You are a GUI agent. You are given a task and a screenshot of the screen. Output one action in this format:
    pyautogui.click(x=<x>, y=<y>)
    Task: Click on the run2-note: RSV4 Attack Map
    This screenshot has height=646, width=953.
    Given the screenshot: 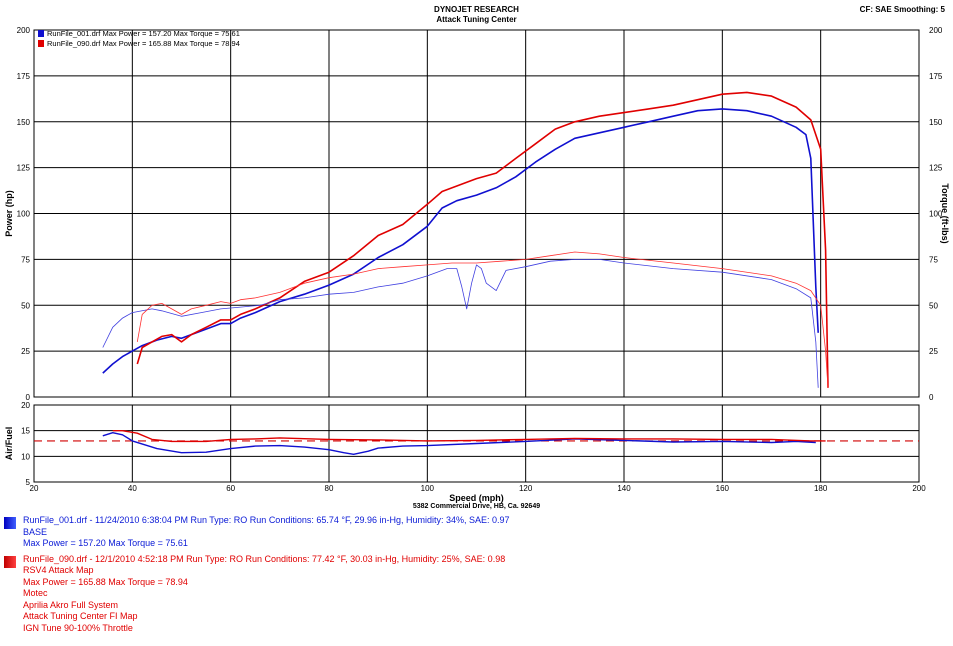 What is the action you would take?
    pyautogui.click(x=58, y=570)
    